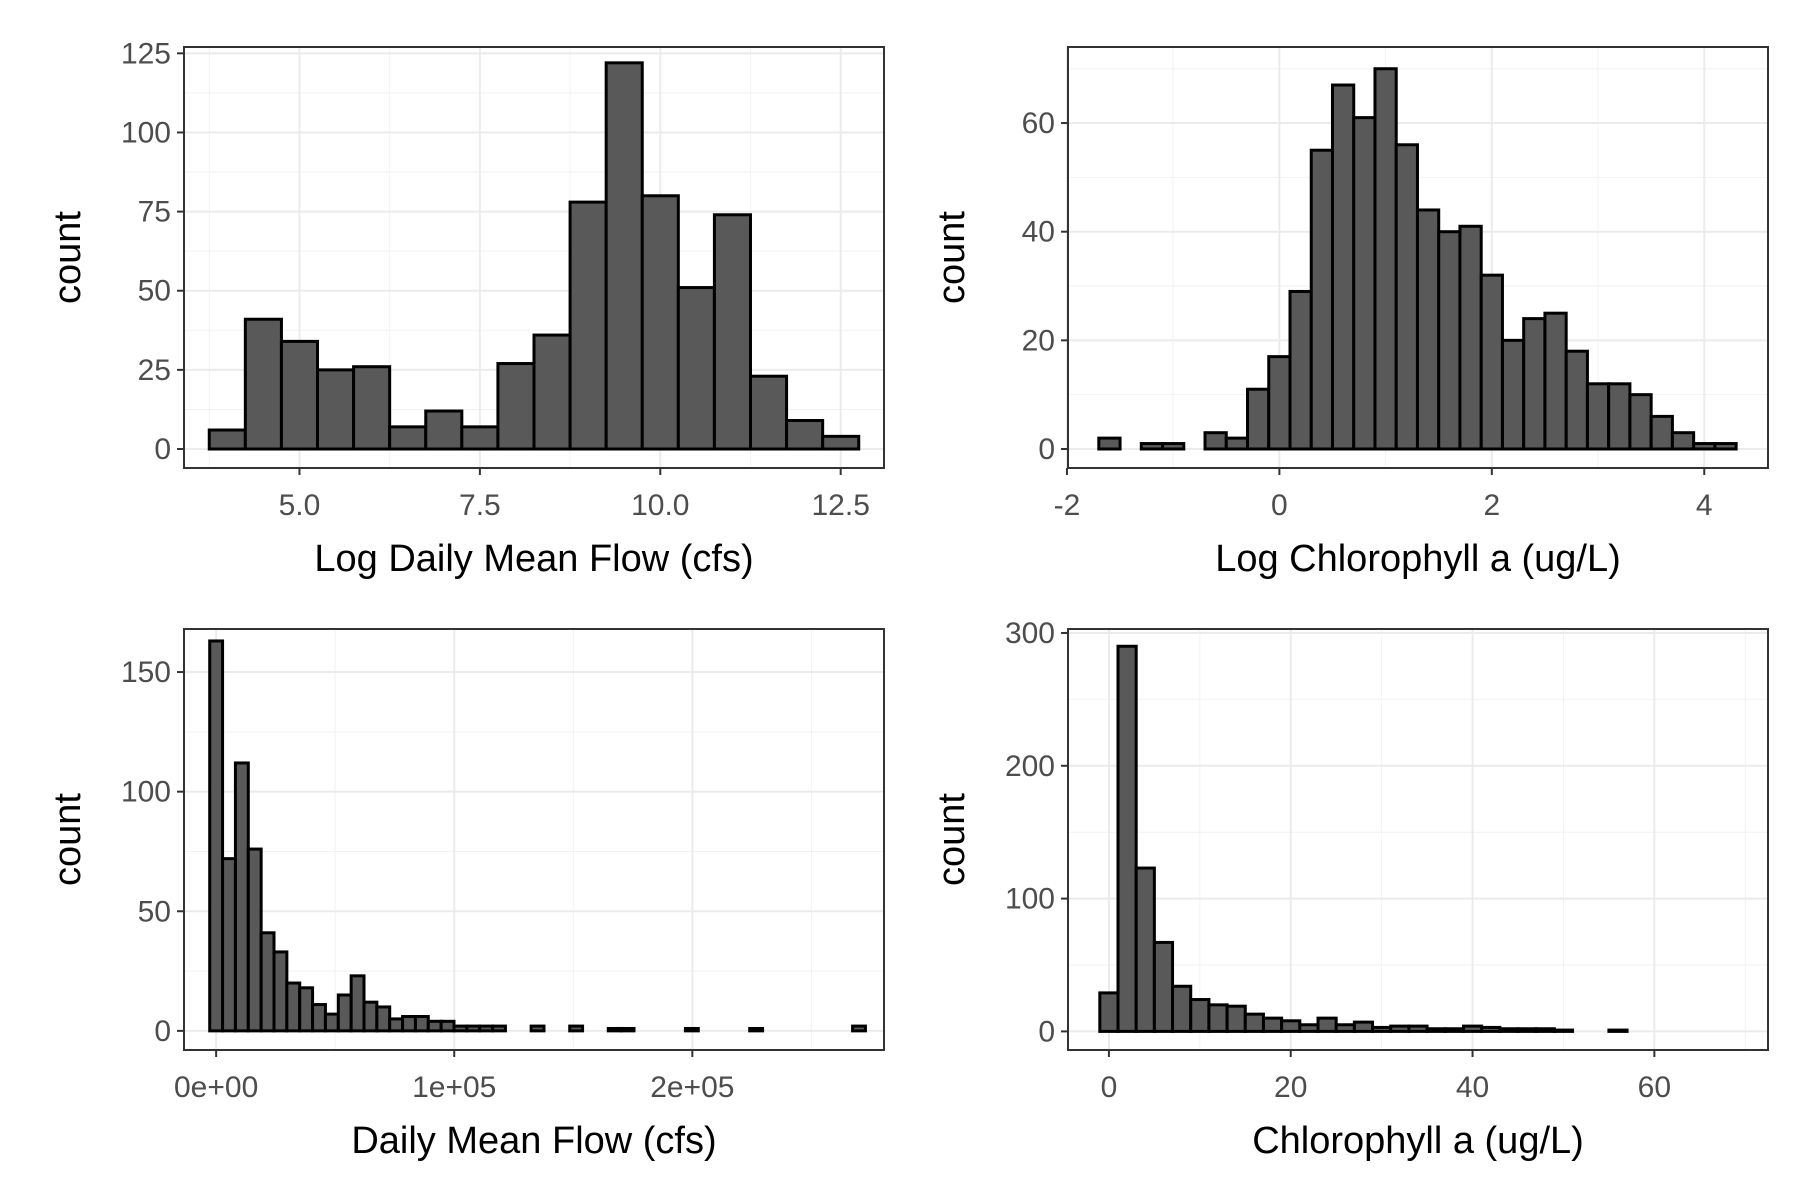 The image size is (1800, 1200). I want to click on y-tick-label: 75, so click(154, 212).